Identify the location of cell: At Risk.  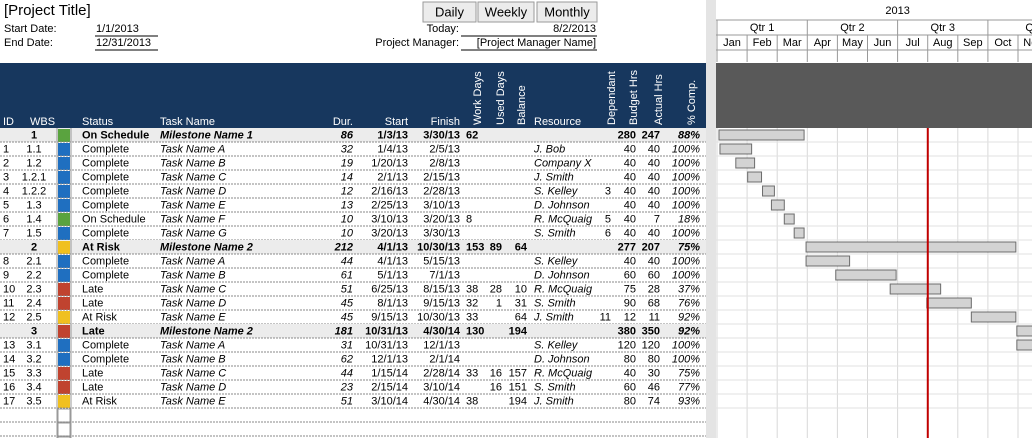
(99, 401).